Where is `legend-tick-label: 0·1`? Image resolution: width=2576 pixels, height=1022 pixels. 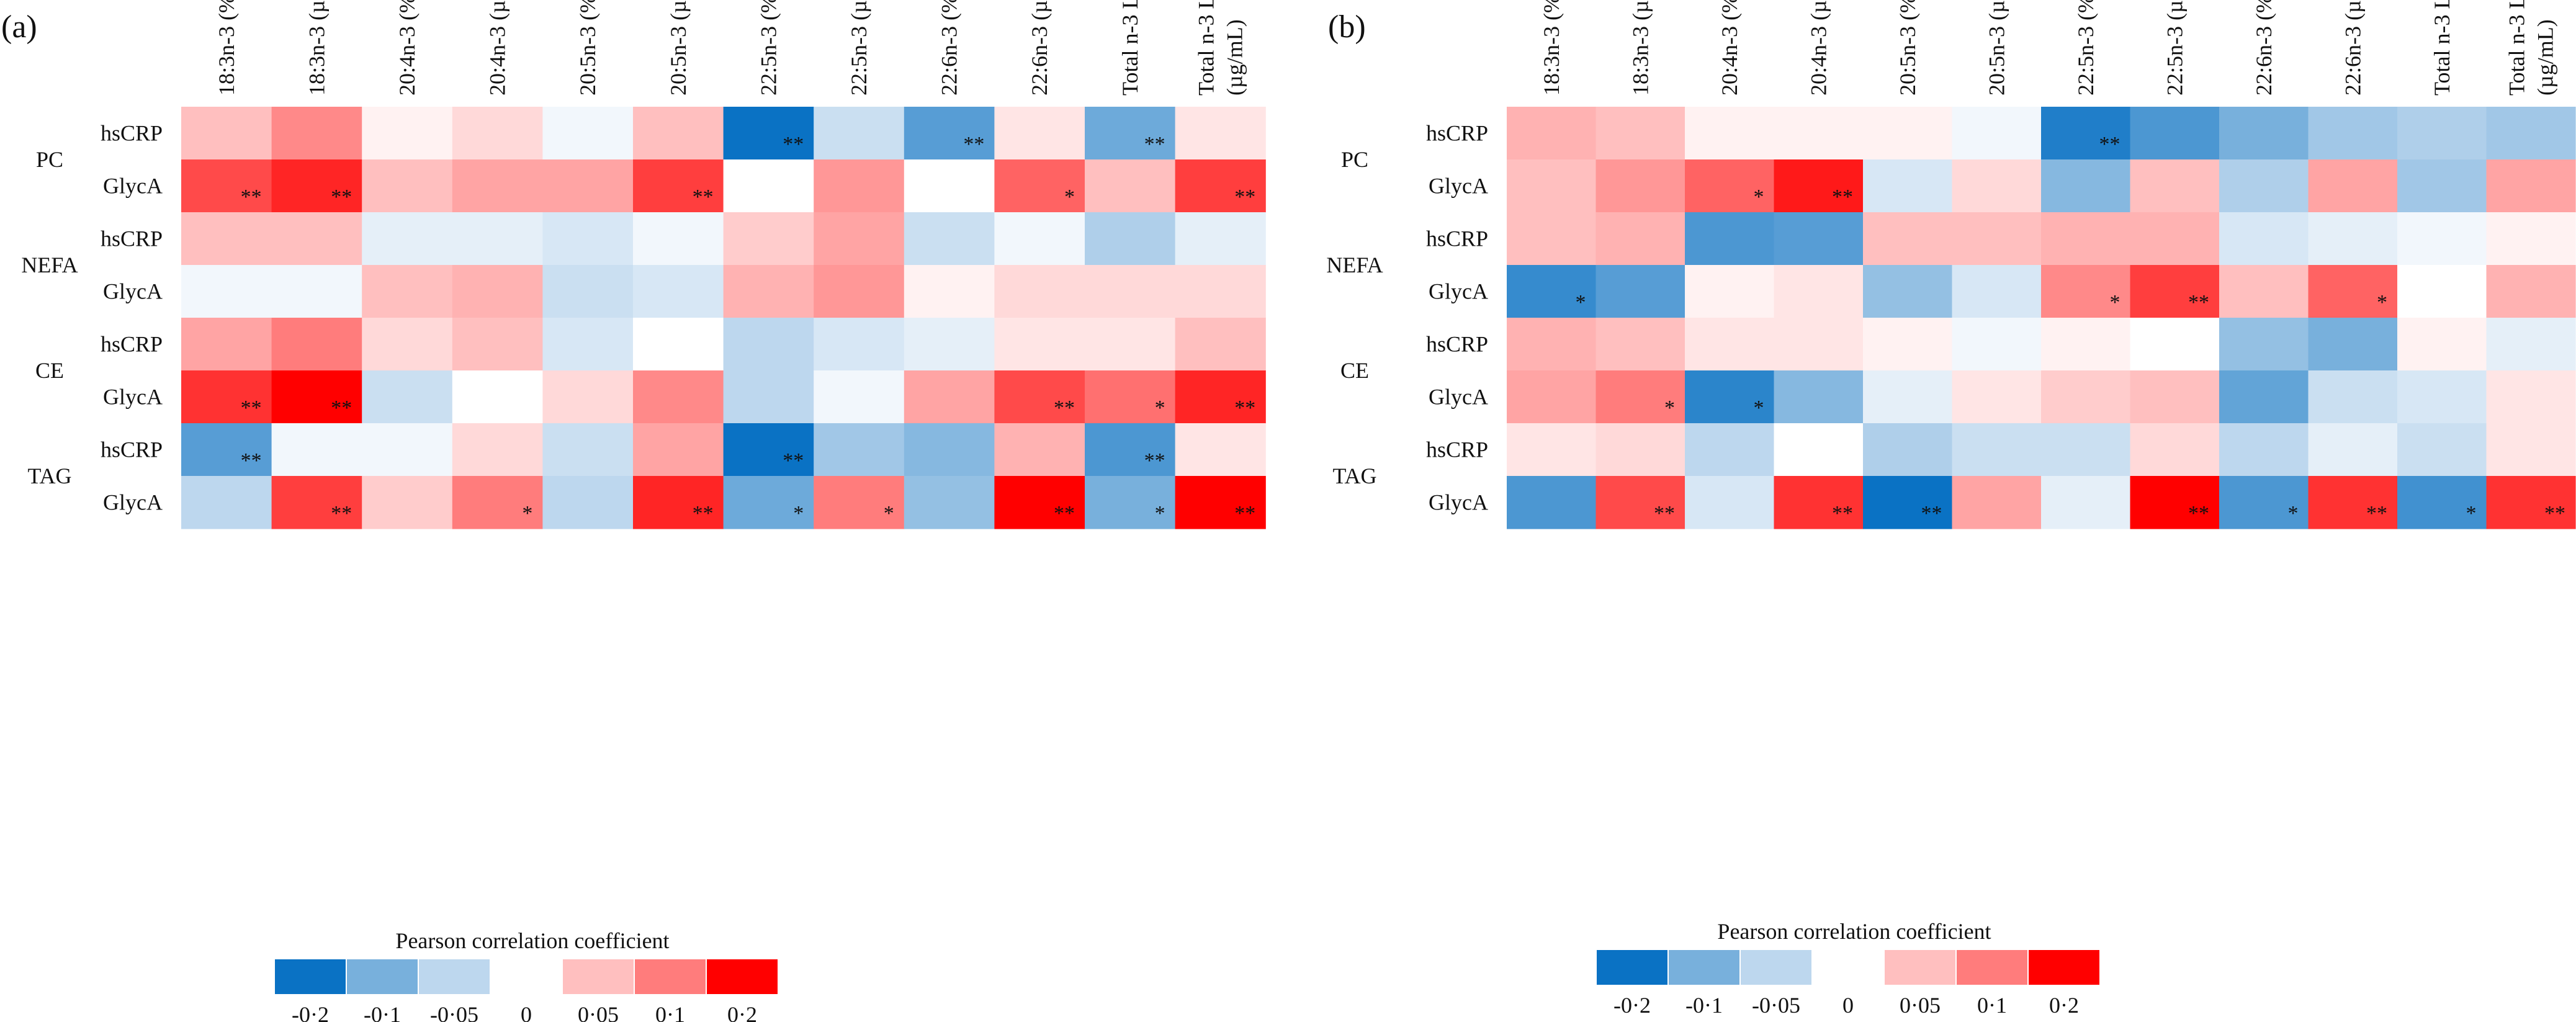 legend-tick-label: 0·1 is located at coordinates (1992, 1005).